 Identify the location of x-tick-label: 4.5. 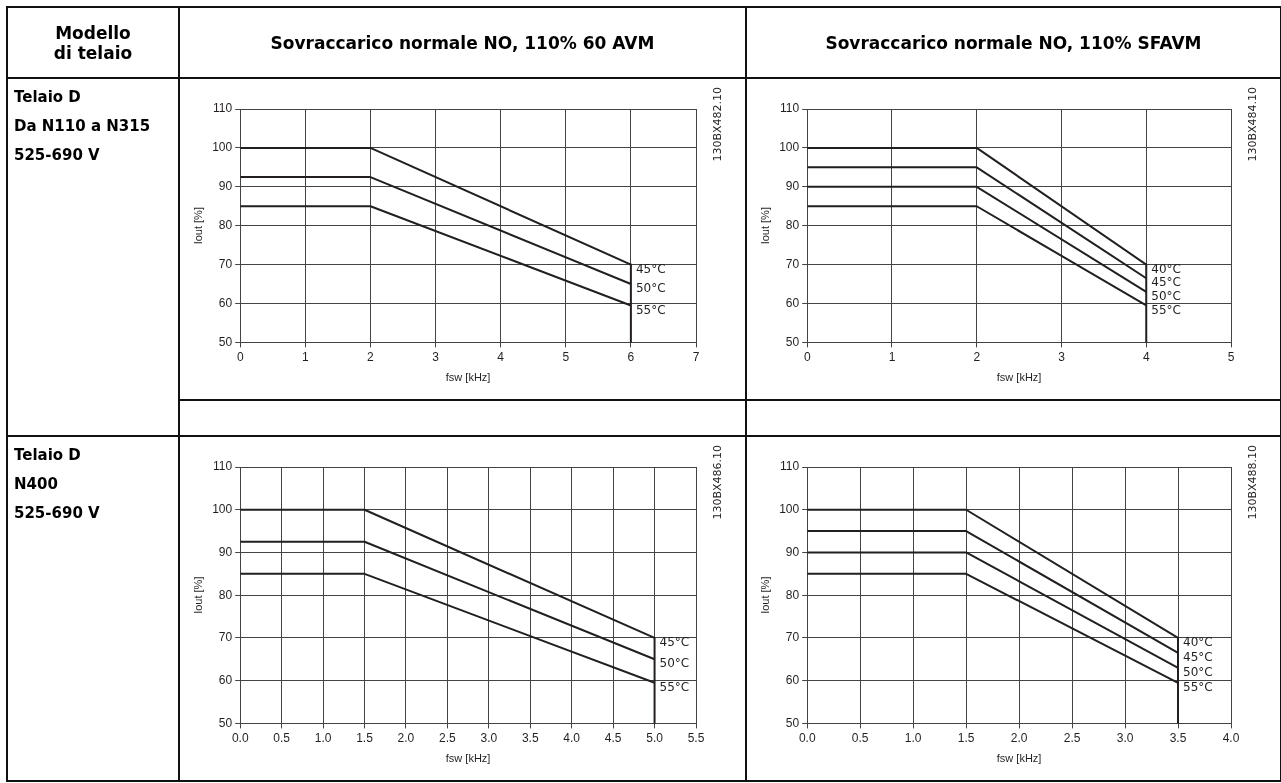
(613, 737).